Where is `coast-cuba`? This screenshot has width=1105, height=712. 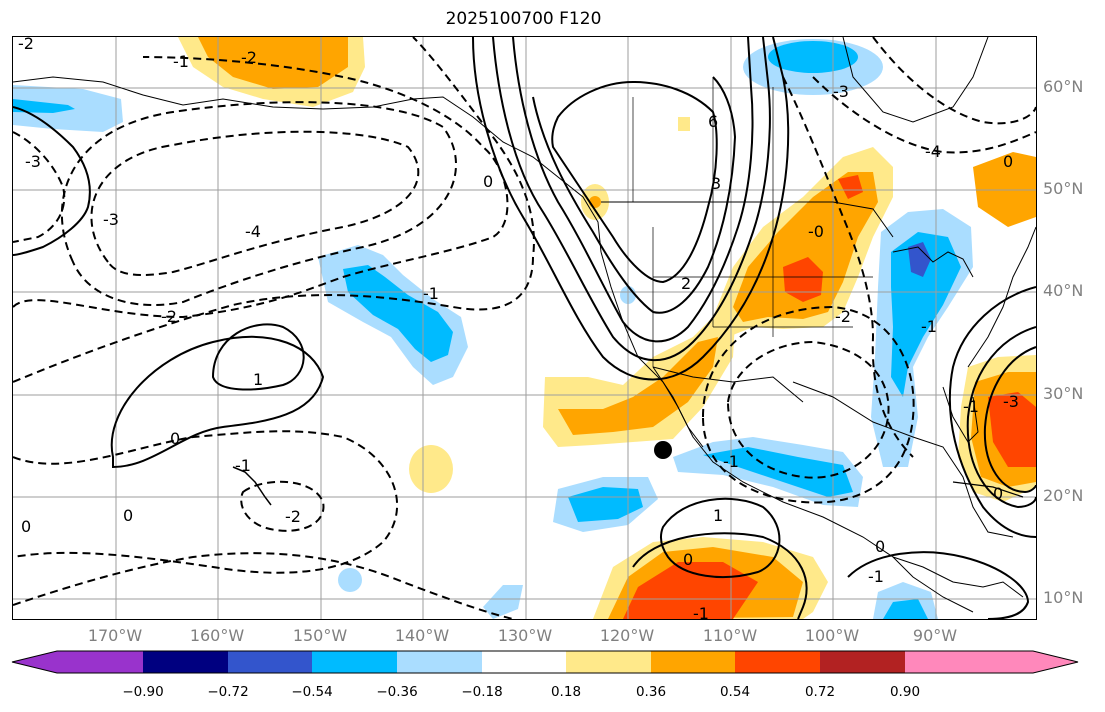 coast-cuba is located at coordinates (988, 489).